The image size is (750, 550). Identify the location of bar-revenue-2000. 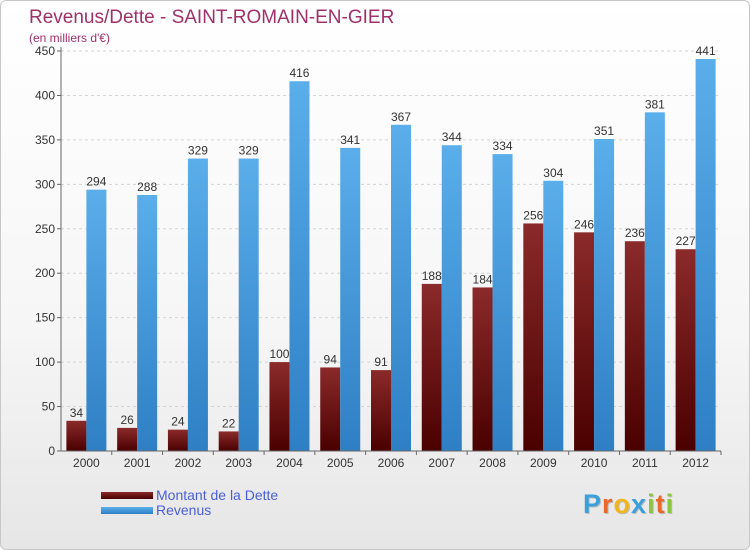
(96, 320).